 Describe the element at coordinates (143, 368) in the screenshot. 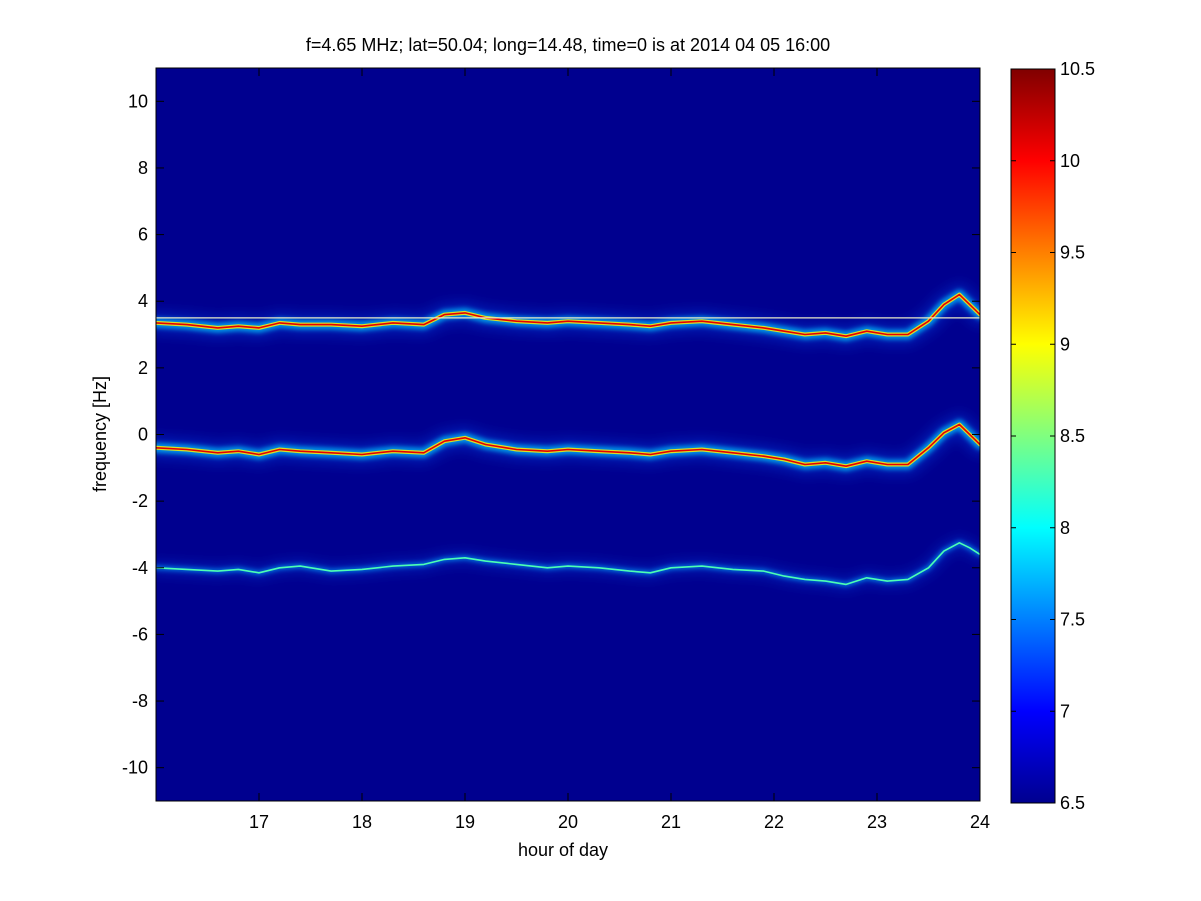

I see `y-tick-label: 2` at that location.